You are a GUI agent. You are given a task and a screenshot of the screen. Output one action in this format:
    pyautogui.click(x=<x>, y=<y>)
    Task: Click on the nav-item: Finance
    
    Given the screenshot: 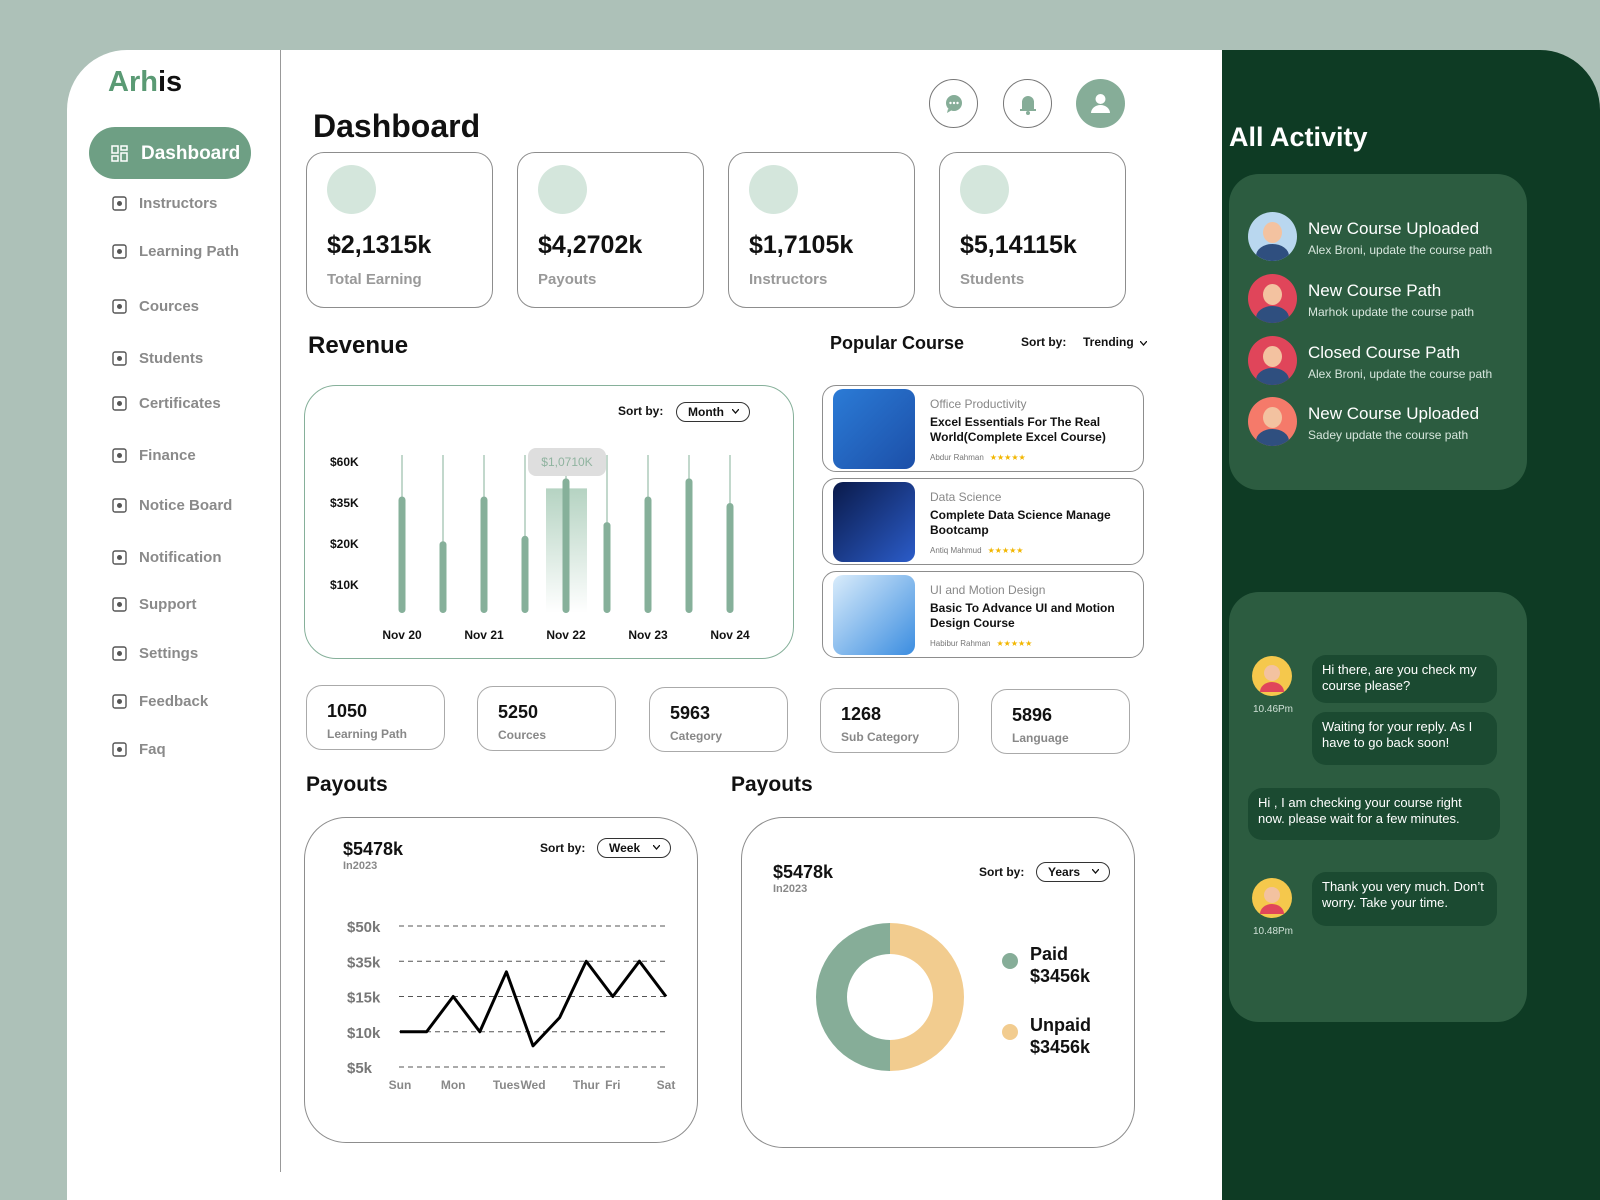 What is the action you would take?
    pyautogui.click(x=186, y=456)
    